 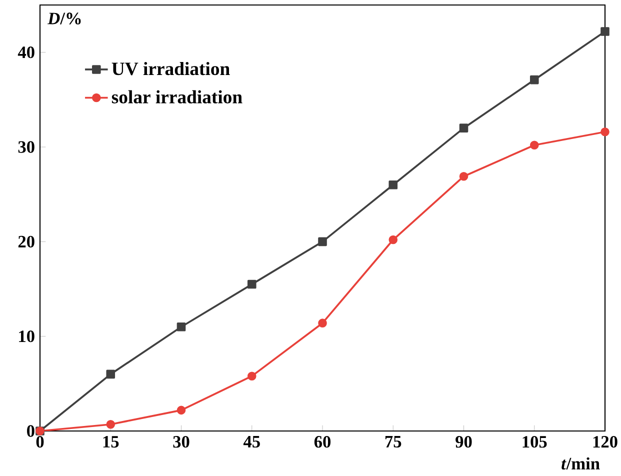 I want to click on x-tick-label: 60, so click(x=322, y=442).